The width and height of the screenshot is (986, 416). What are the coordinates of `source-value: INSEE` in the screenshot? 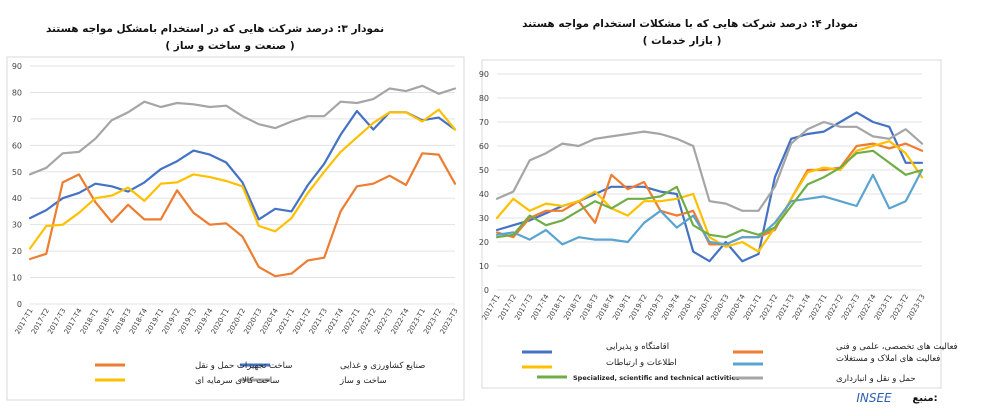 It's located at (874, 398).